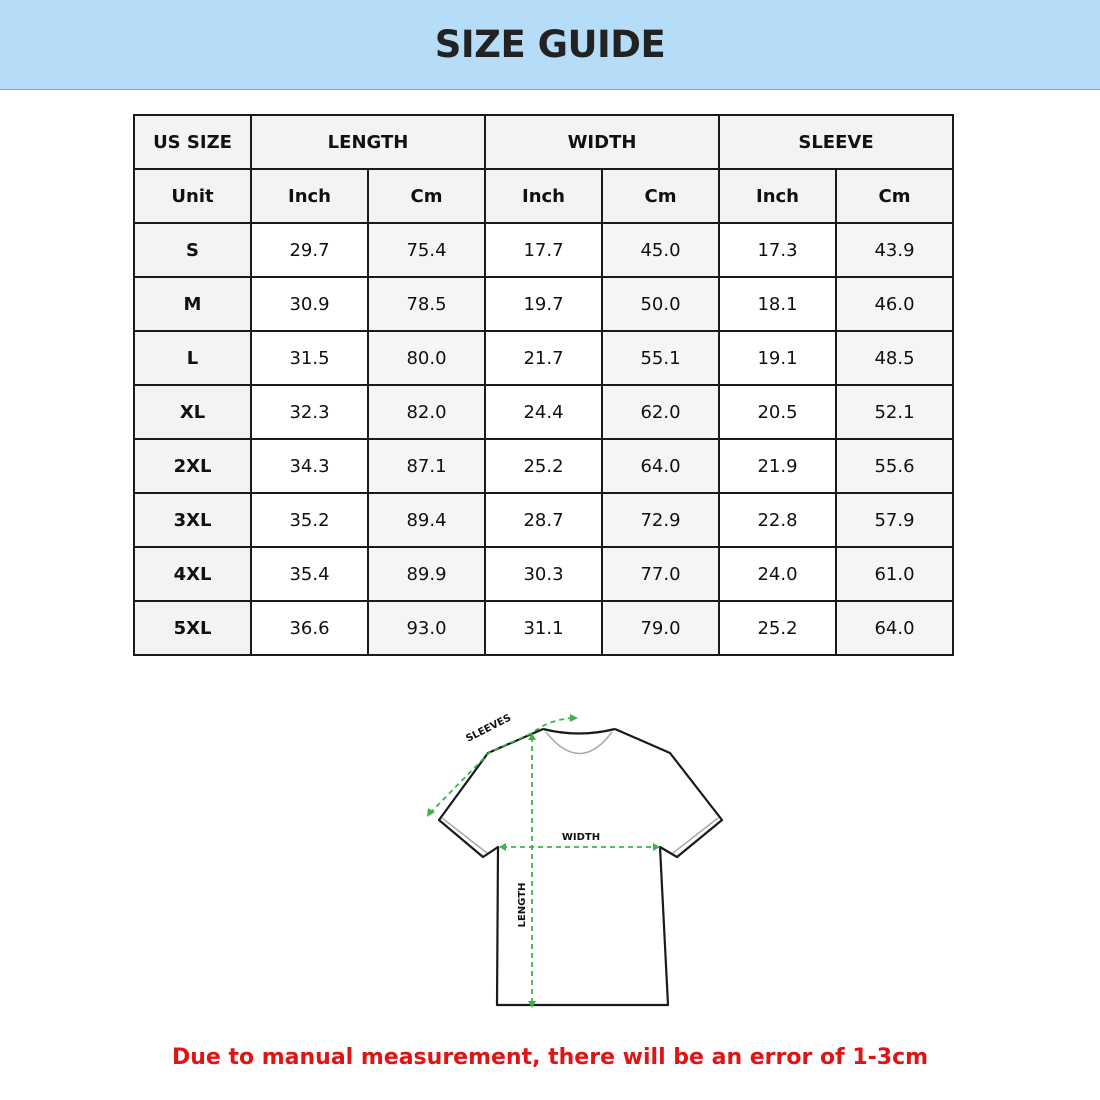 The image size is (1100, 1100). Describe the element at coordinates (894, 250) in the screenshot. I see `value-cell: 43.9` at that location.